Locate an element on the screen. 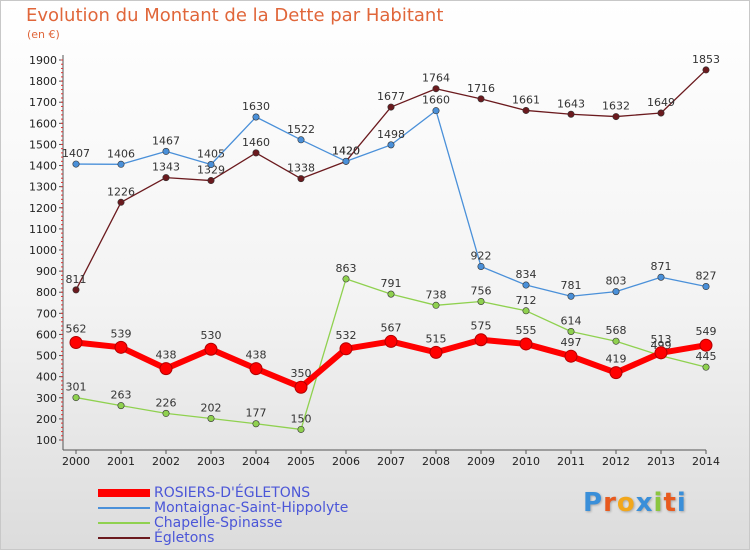 The image size is (750, 550). y-tick-label: 1400 is located at coordinates (43, 166).